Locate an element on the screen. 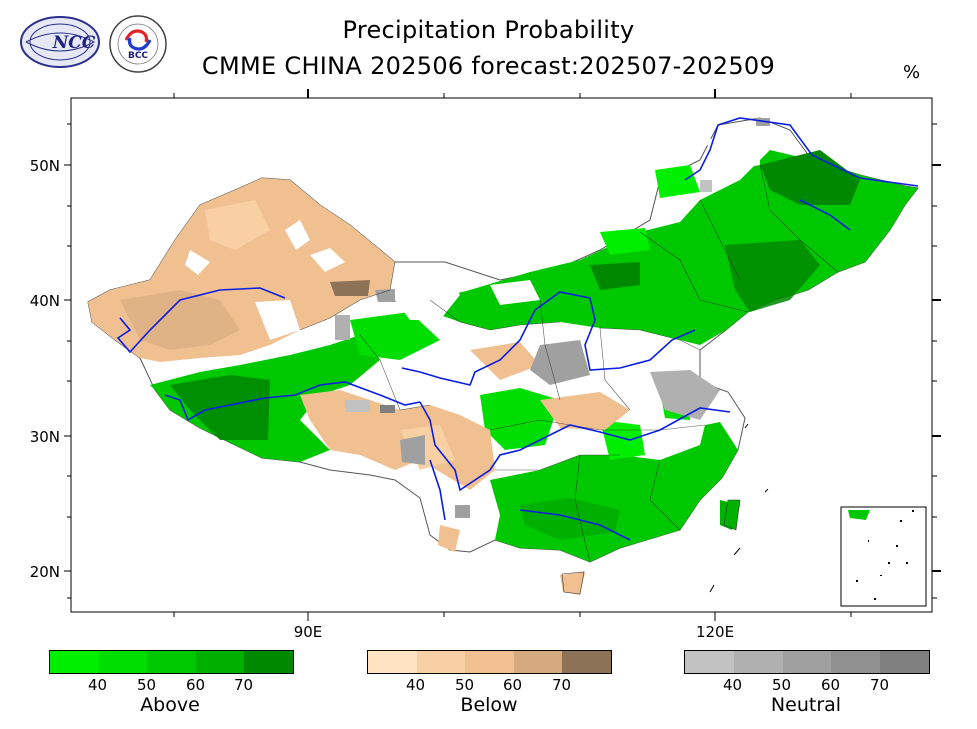  ncc-logo: NCC is located at coordinates (60, 42).